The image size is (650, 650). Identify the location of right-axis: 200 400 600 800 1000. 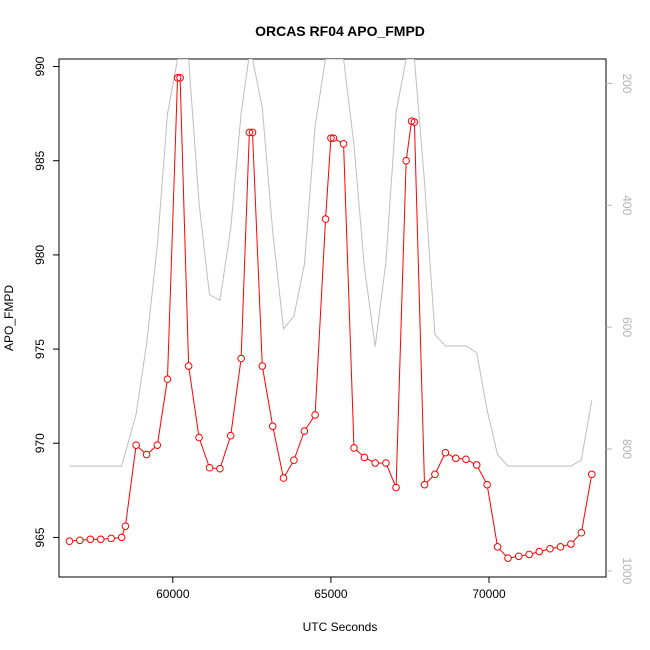
(620, 329).